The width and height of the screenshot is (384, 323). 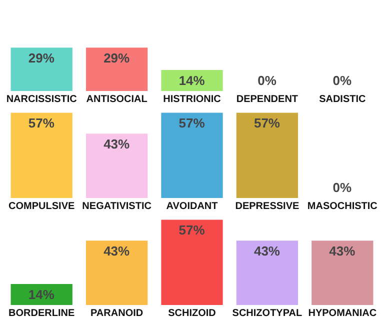 What do you see at coordinates (192, 99) in the screenshot?
I see `x-tick-label: HISTRIONIC` at bounding box center [192, 99].